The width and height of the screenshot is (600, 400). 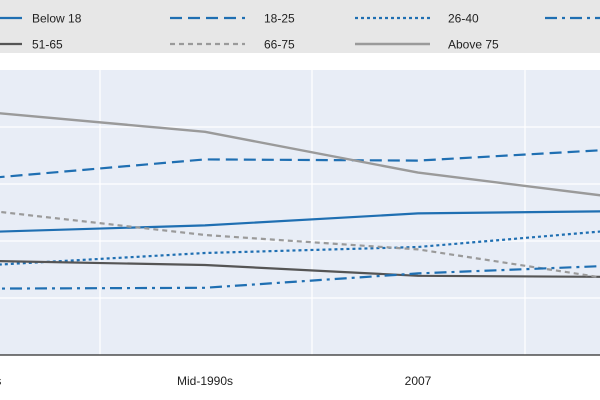 I want to click on x-tick-label: 1980s, so click(x=0, y=381).